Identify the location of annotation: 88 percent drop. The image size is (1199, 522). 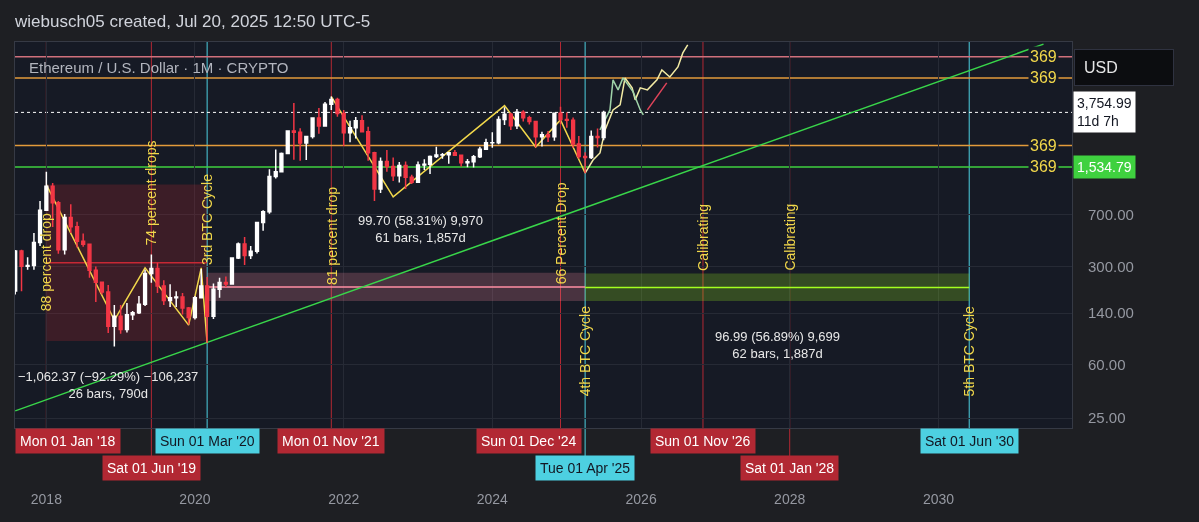
(46, 262).